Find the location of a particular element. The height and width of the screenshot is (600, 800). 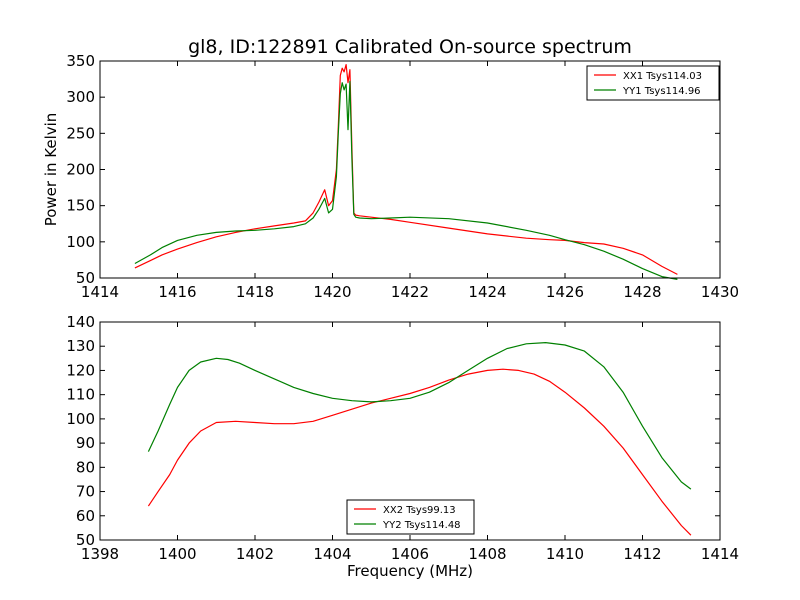

x-tick-label: 1422 is located at coordinates (410, 292).